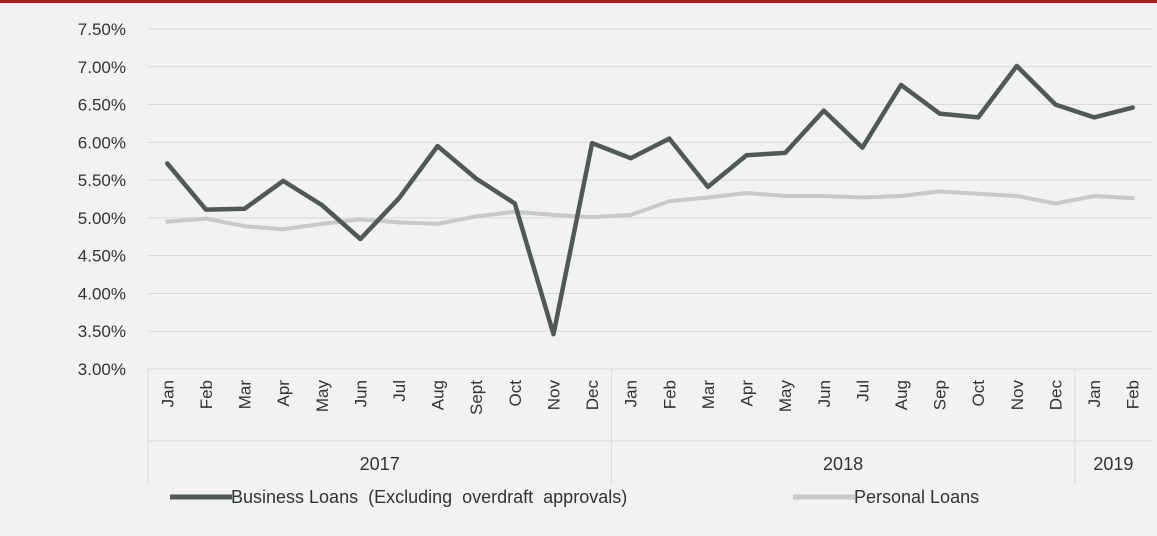 The width and height of the screenshot is (1157, 536). I want to click on y-tick-label: 7.50%, so click(102, 29).